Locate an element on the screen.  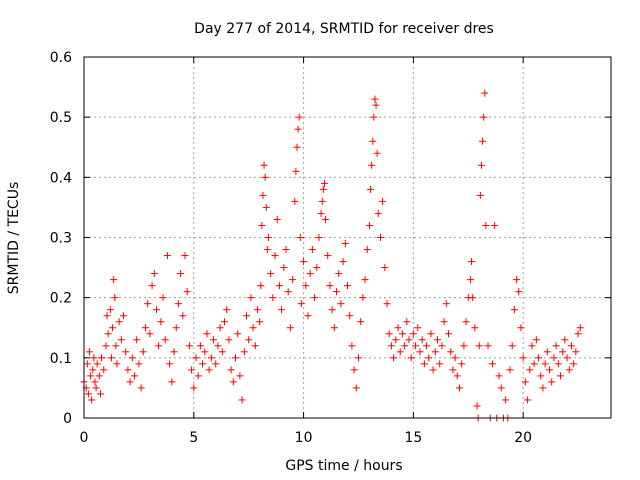
x-tick-label: 5 is located at coordinates (193, 438).